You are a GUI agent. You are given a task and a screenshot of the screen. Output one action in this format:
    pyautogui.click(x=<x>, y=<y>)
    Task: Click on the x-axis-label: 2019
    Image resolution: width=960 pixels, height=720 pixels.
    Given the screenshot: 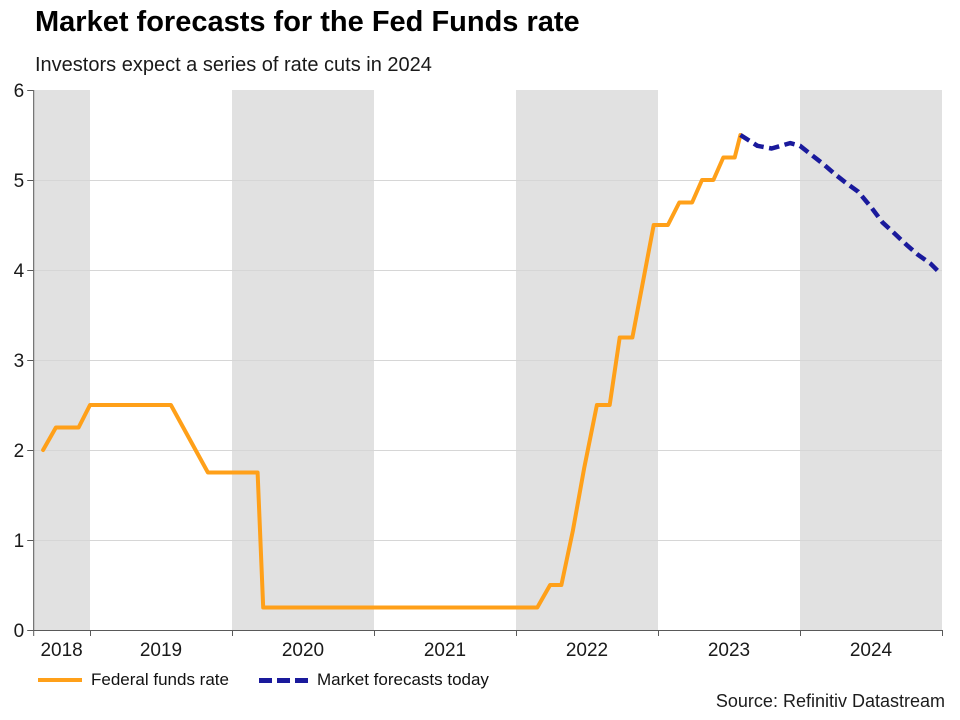 What is the action you would take?
    pyautogui.click(x=161, y=650)
    